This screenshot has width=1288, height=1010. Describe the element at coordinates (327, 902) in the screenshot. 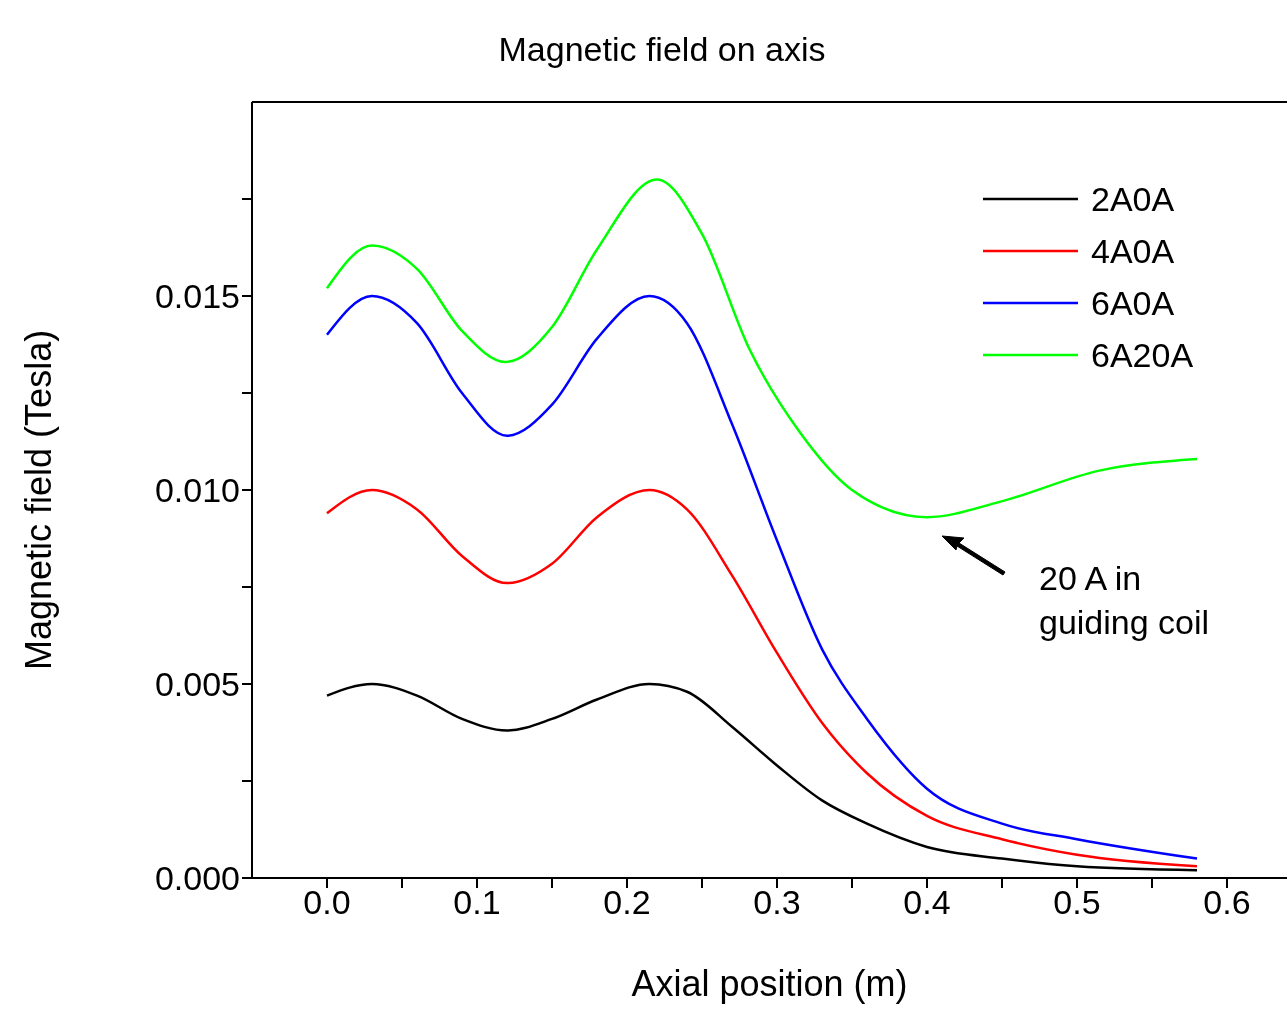

I see `x-tick-label: 0.0` at that location.